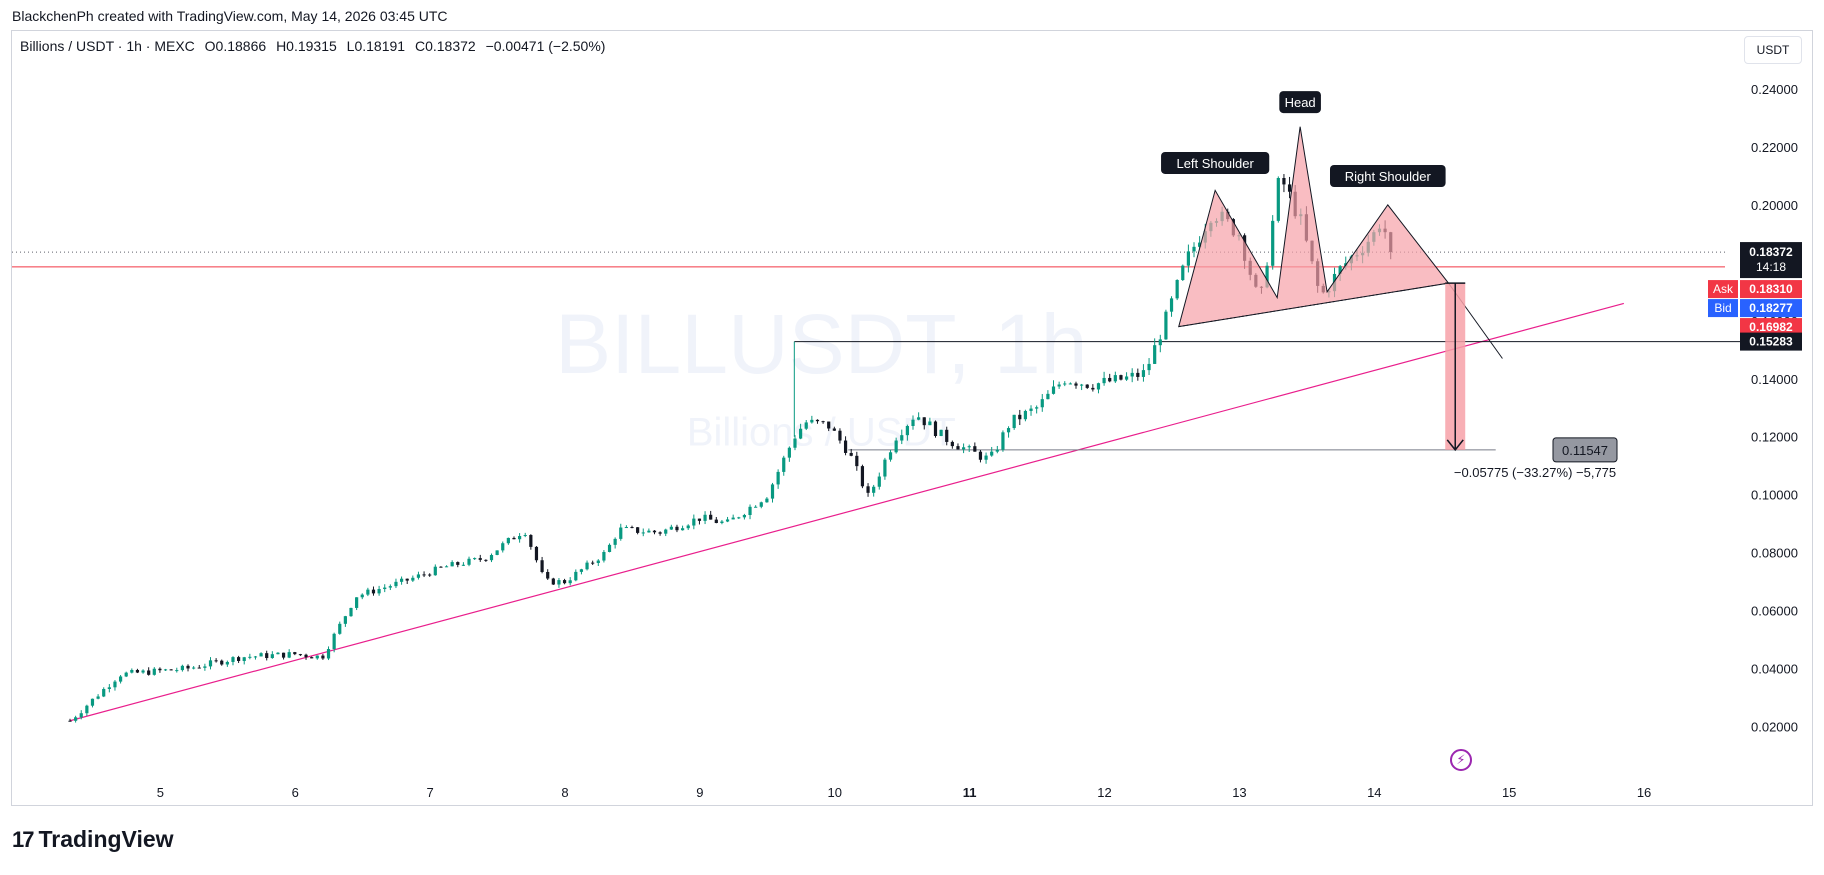  What do you see at coordinates (1774, 379) in the screenshot?
I see `y-tick-label: 0.14000` at bounding box center [1774, 379].